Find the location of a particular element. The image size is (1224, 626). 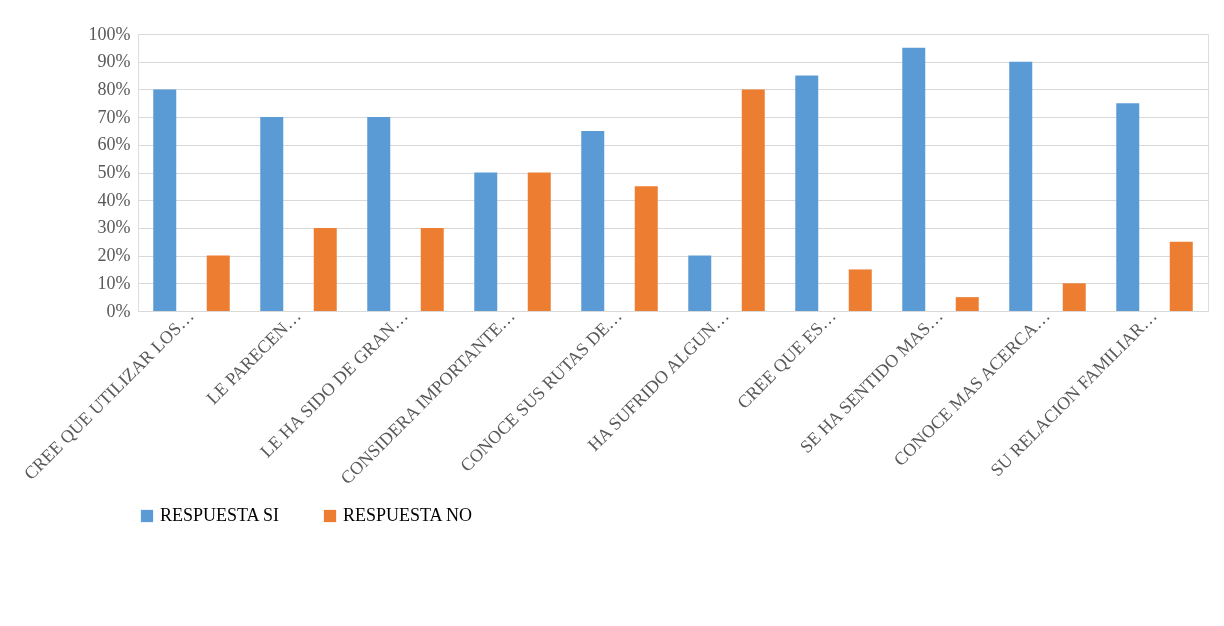

y-tick-label: 100% is located at coordinates (109, 33).